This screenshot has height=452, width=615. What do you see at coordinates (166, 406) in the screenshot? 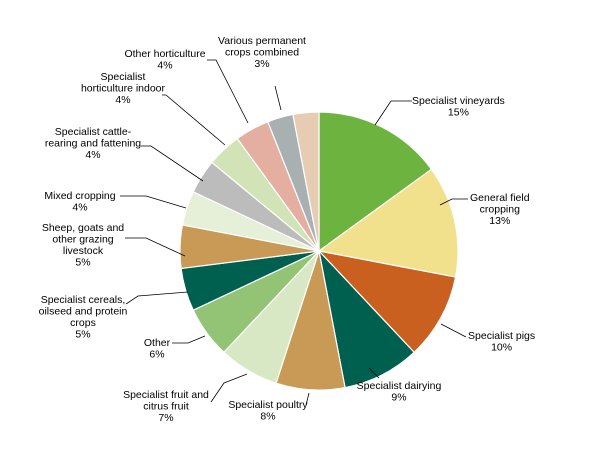
I see `slice-label: Specialist fruit and citrus fruit 7%` at bounding box center [166, 406].